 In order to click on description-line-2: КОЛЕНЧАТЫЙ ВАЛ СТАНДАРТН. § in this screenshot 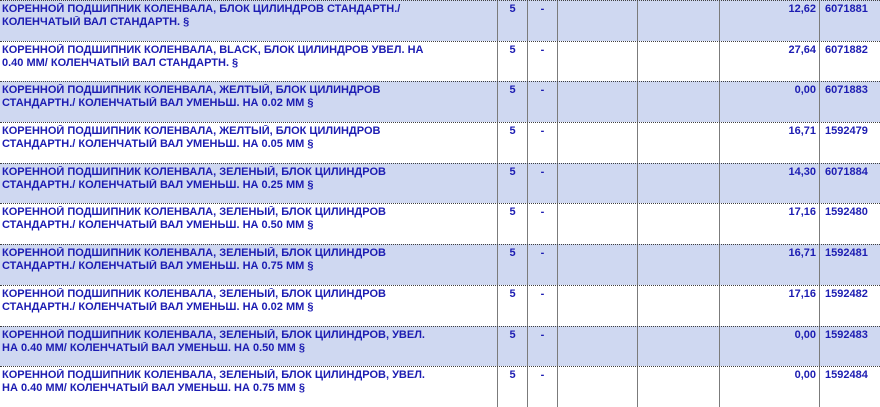, I will do `click(96, 22)`.